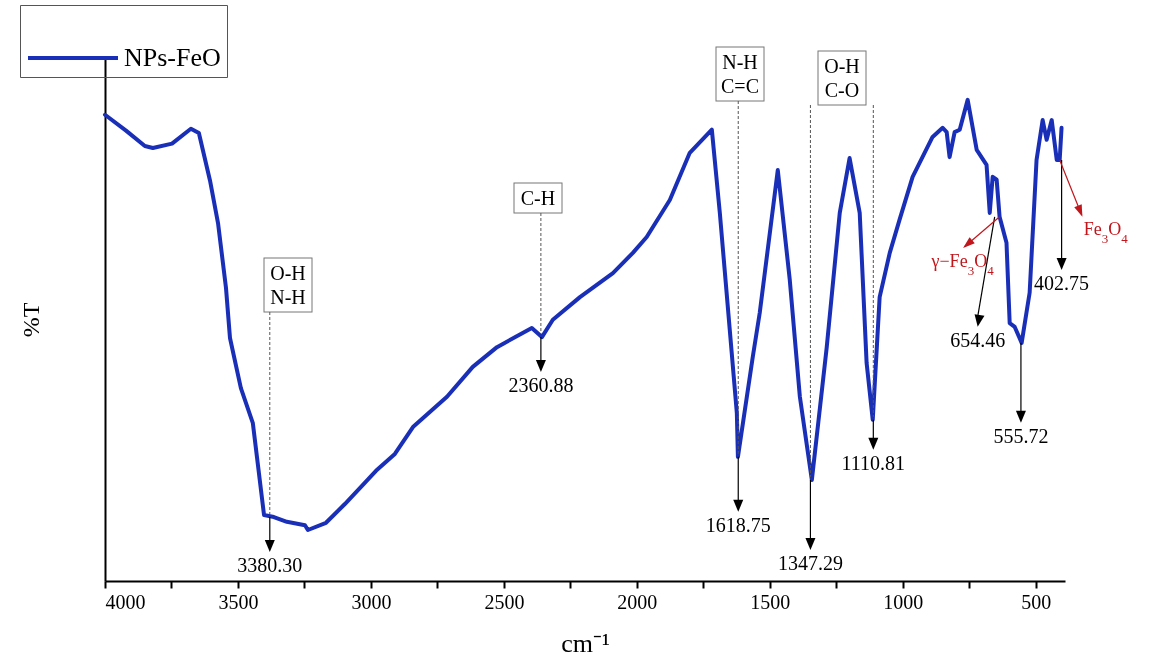 The image size is (1156, 666). What do you see at coordinates (371, 601) in the screenshot?
I see `x-tick-label: 3000` at bounding box center [371, 601].